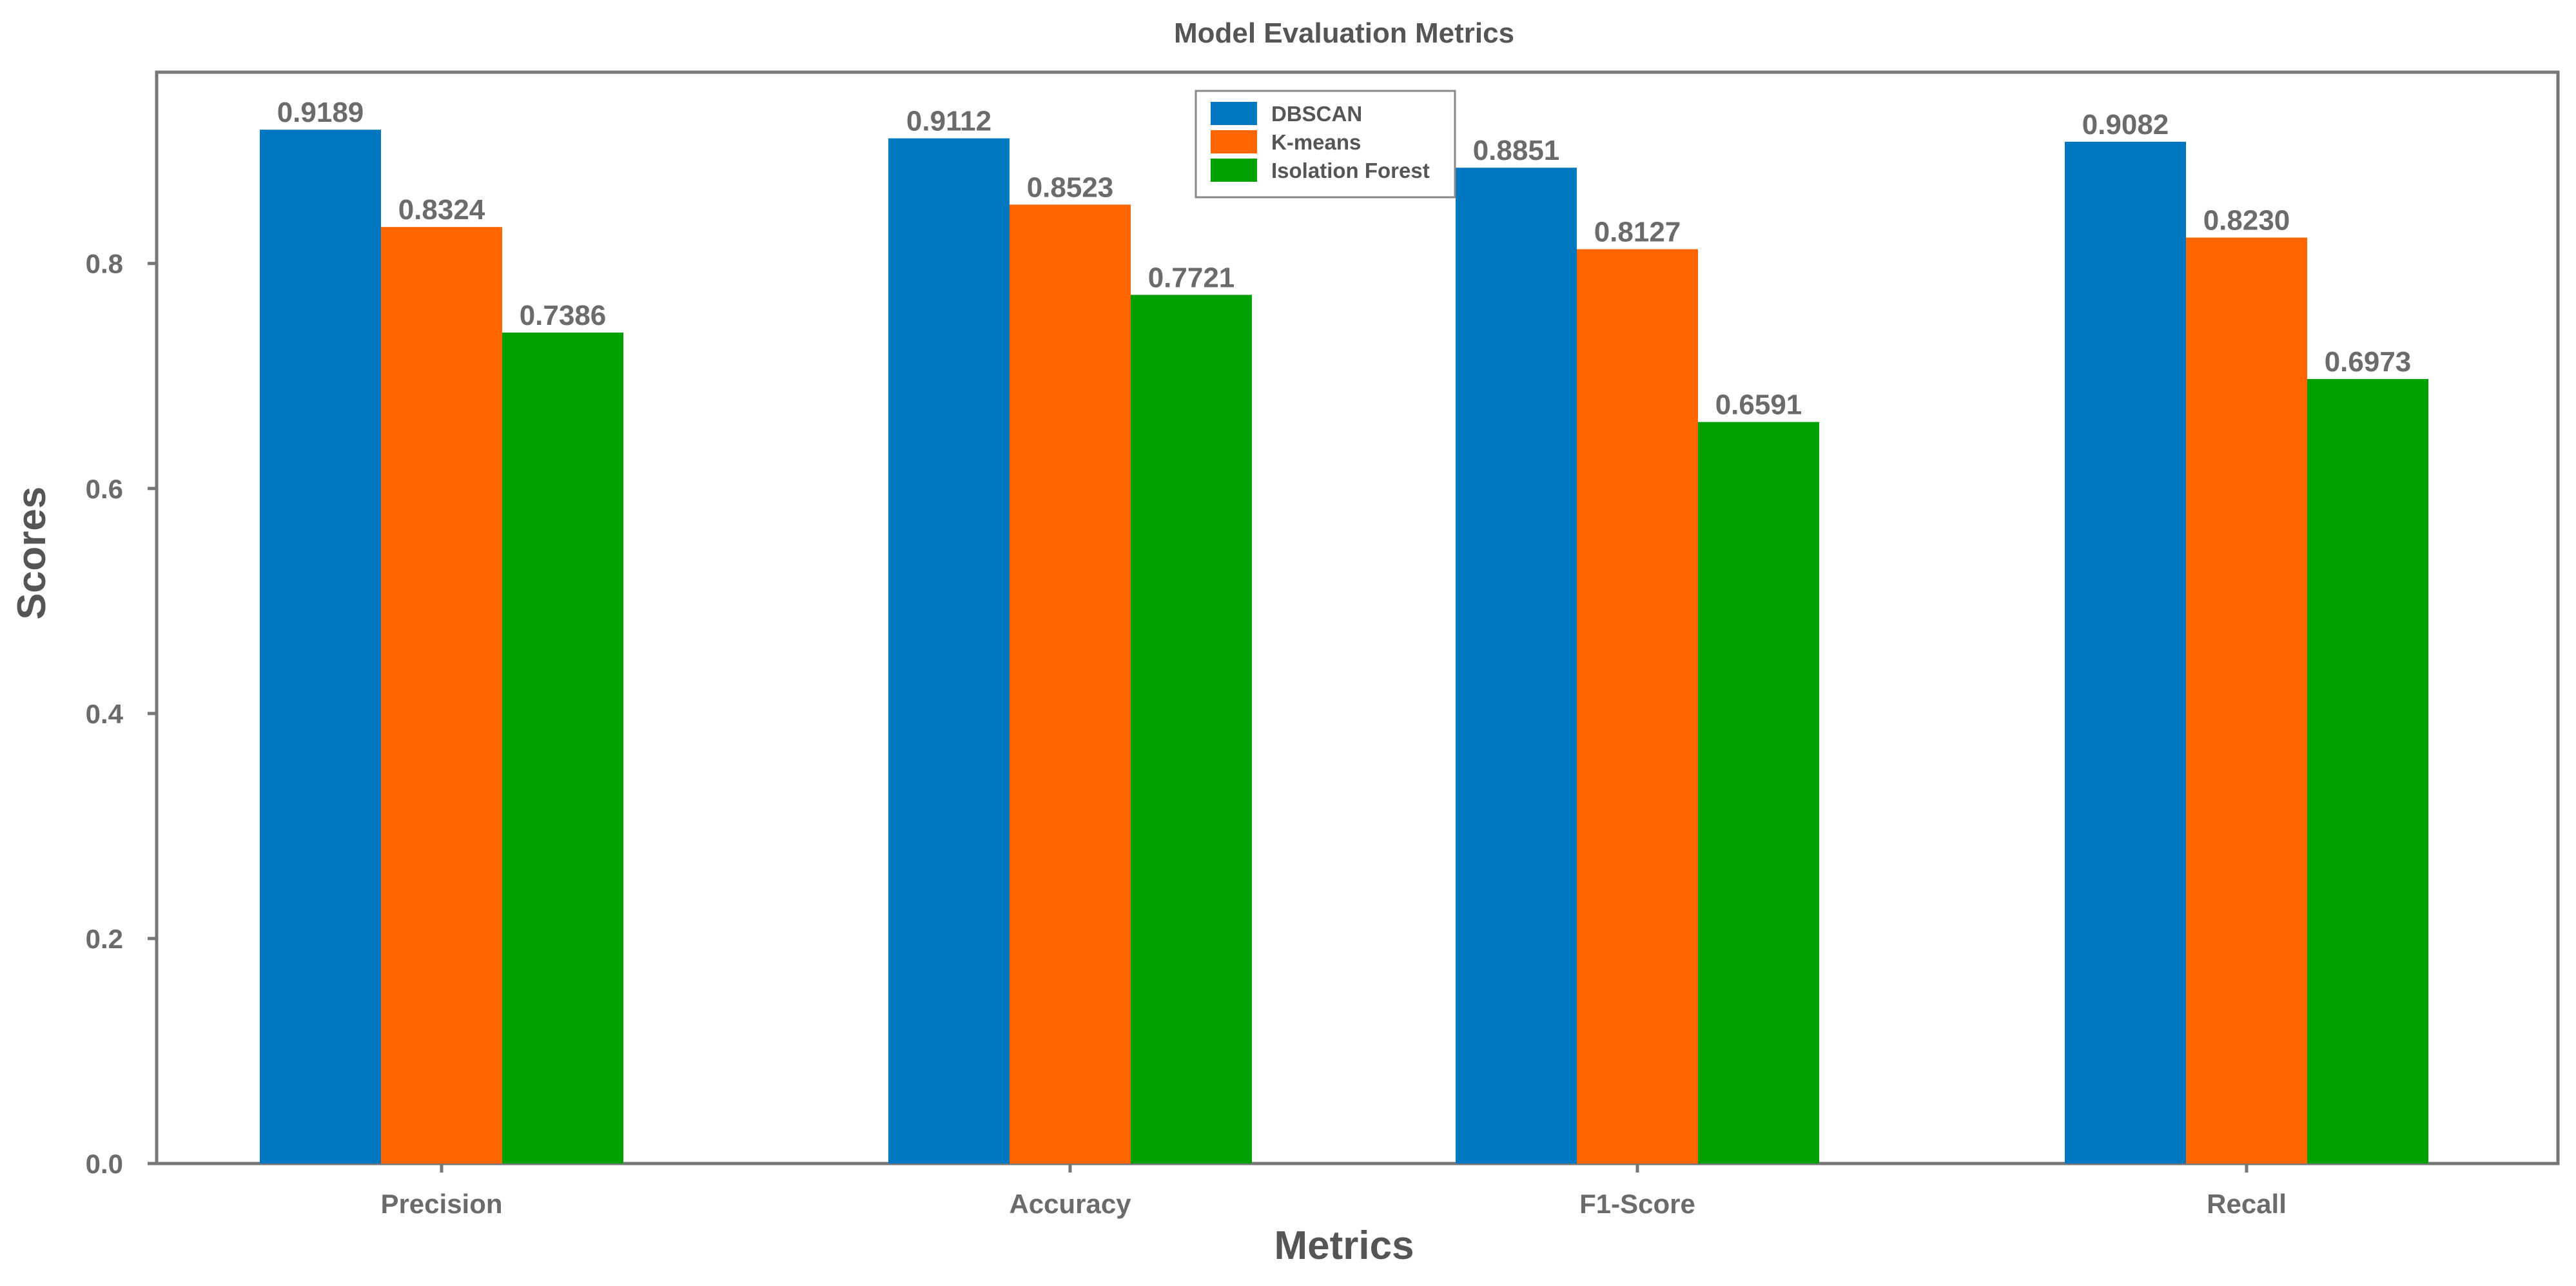 This screenshot has width=2576, height=1286. What do you see at coordinates (2247, 1204) in the screenshot?
I see `x-tick-label: Recall` at bounding box center [2247, 1204].